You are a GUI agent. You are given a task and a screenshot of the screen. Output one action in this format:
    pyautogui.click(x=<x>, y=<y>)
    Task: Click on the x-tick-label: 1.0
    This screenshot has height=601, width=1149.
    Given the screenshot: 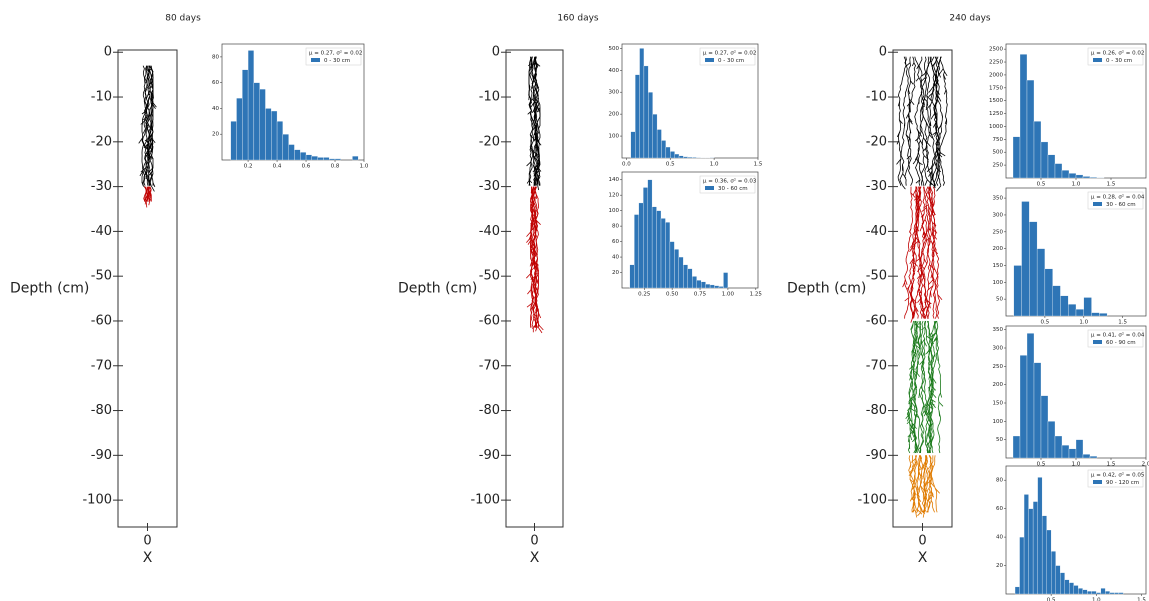 What is the action you would take?
    pyautogui.click(x=364, y=167)
    